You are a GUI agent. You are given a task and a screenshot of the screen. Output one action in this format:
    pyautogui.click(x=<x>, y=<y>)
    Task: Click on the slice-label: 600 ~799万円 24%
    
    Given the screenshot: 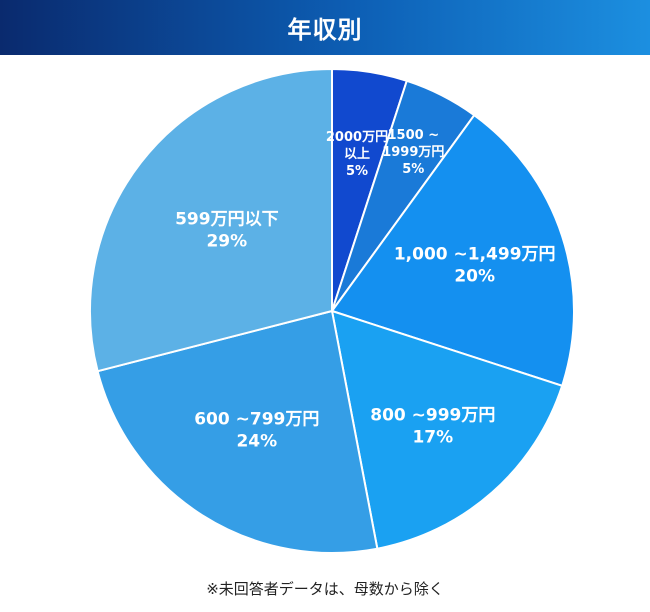 What is the action you would take?
    pyautogui.click(x=256, y=430)
    